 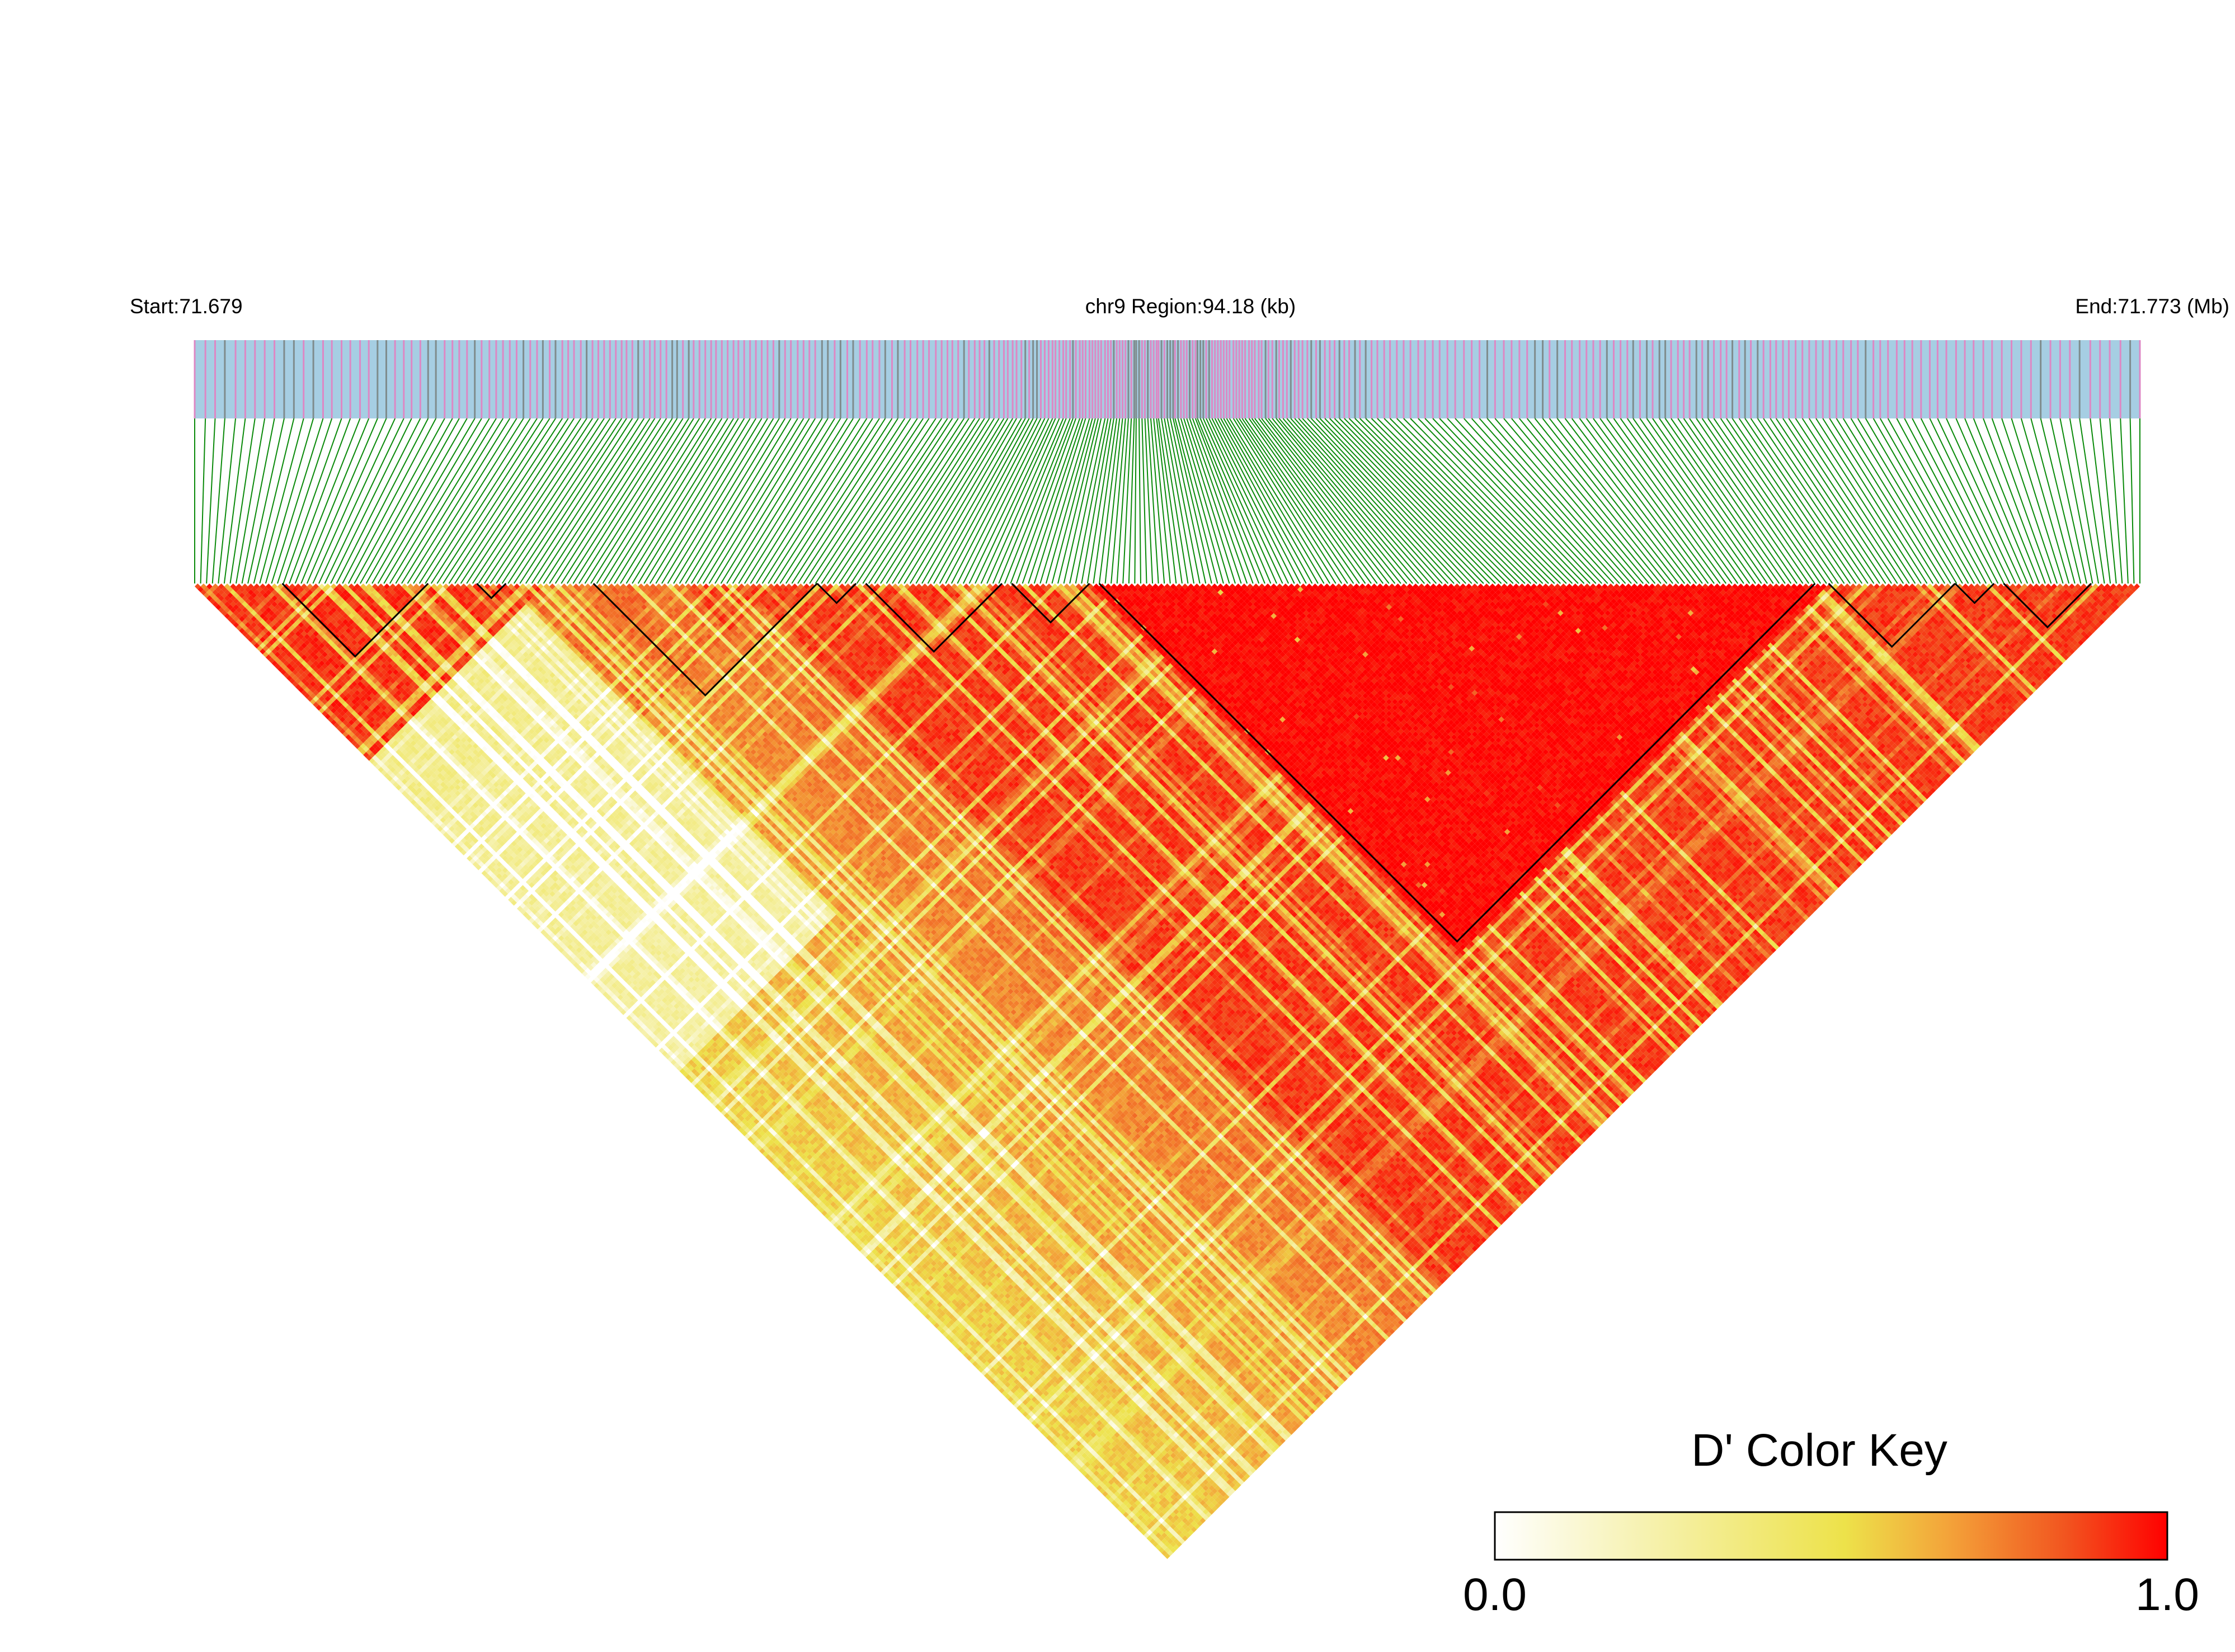 I want to click on snp-connector-lines, so click(x=1167, y=501).